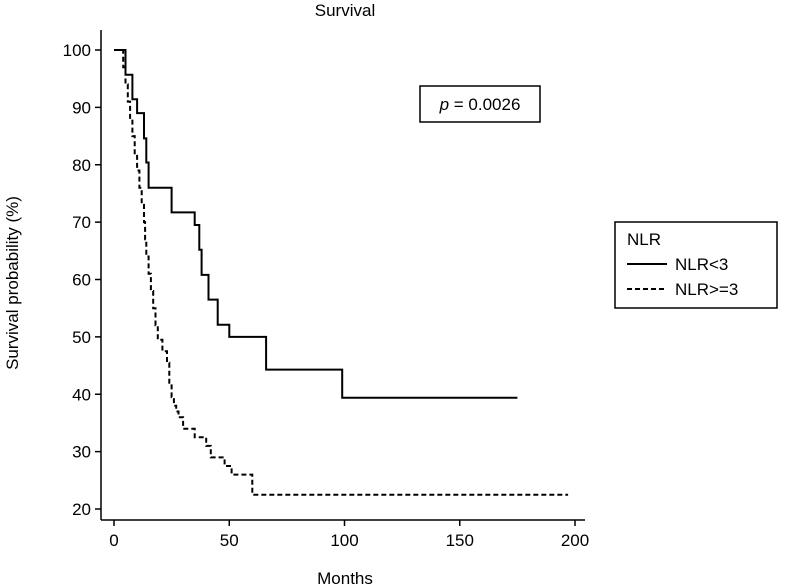 The width and height of the screenshot is (786, 587). What do you see at coordinates (460, 540) in the screenshot?
I see `x-tick-label: 150` at bounding box center [460, 540].